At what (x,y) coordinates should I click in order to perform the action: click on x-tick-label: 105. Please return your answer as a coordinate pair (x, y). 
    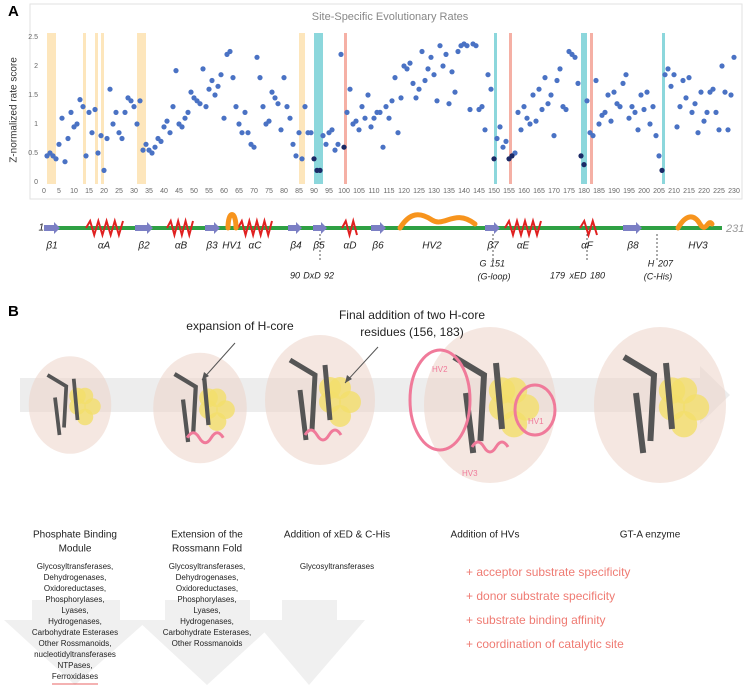
    Looking at the image, I should click on (359, 191).